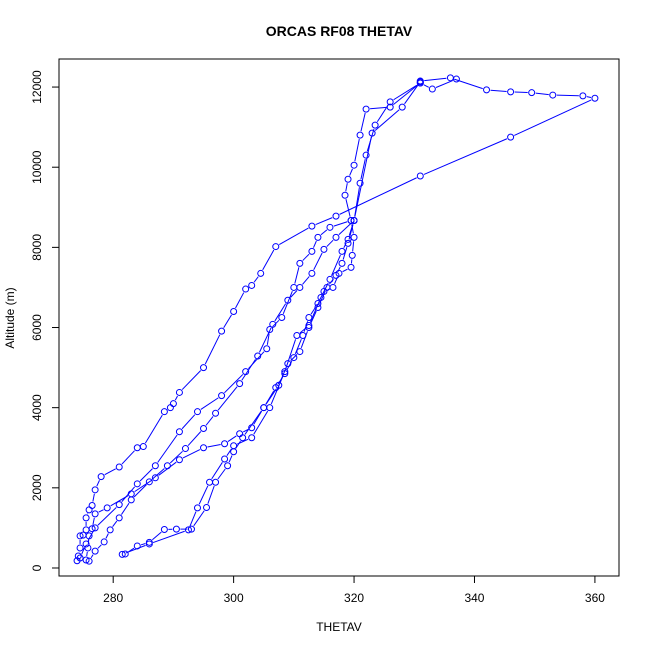 The image size is (650, 650). Describe the element at coordinates (474, 598) in the screenshot. I see `x-tick-label: 340` at that location.